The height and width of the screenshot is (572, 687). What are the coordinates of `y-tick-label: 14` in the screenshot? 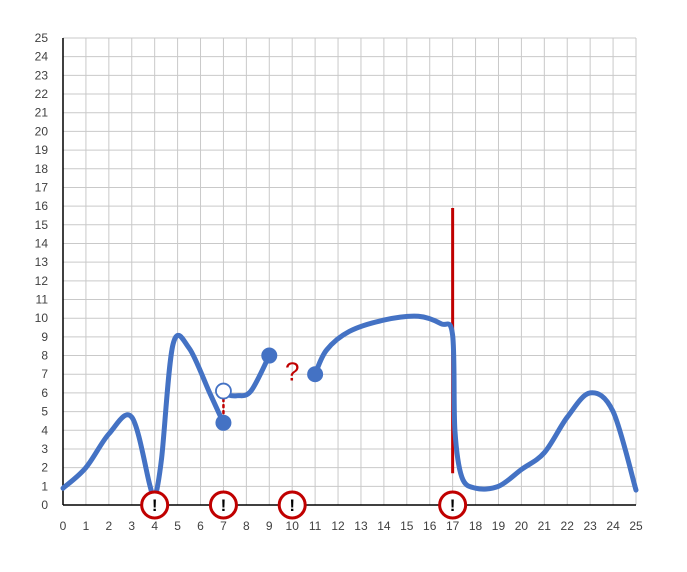 It's located at (42, 243).